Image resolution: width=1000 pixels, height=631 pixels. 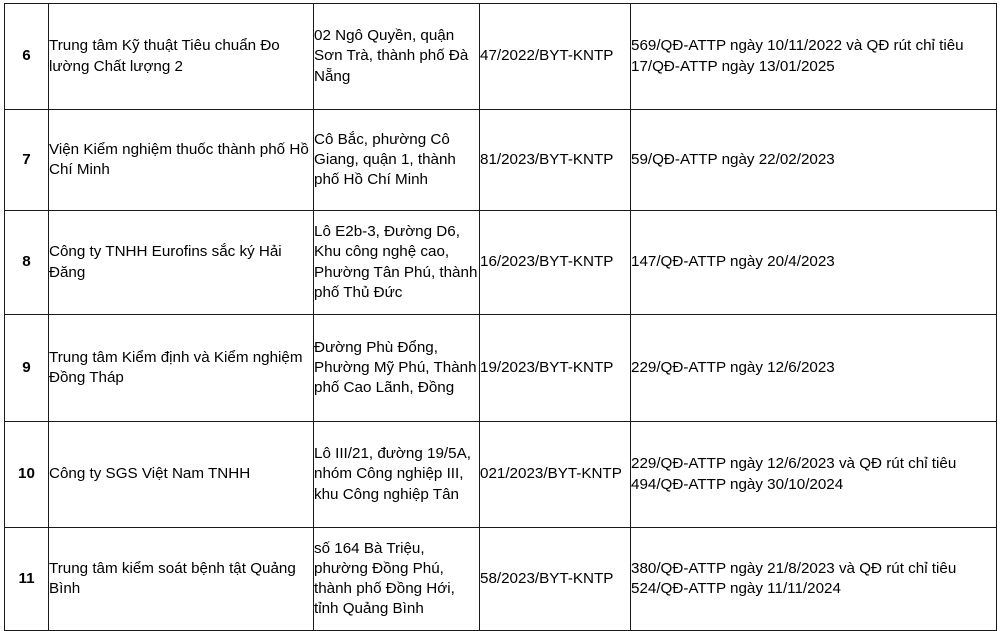 I want to click on row-decision-text: 229/QĐ-ATTP ngày 12/6/2023, so click(x=733, y=367).